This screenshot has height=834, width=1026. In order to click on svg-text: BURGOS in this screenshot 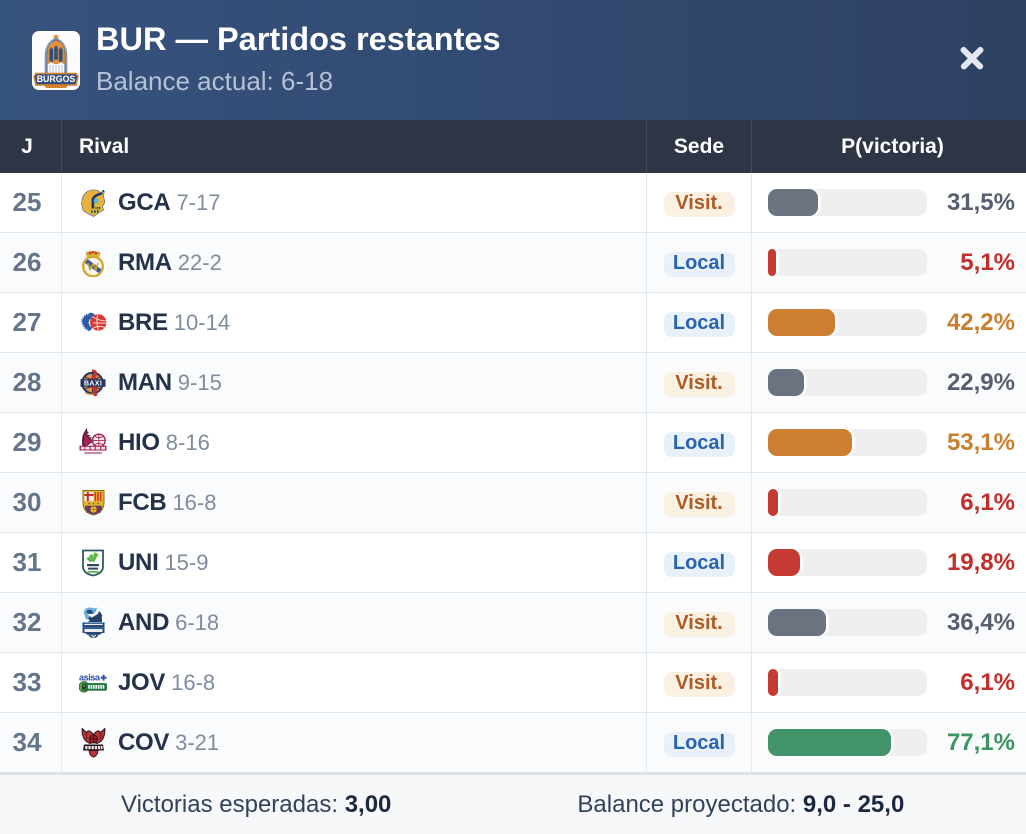, I will do `click(56, 79)`.